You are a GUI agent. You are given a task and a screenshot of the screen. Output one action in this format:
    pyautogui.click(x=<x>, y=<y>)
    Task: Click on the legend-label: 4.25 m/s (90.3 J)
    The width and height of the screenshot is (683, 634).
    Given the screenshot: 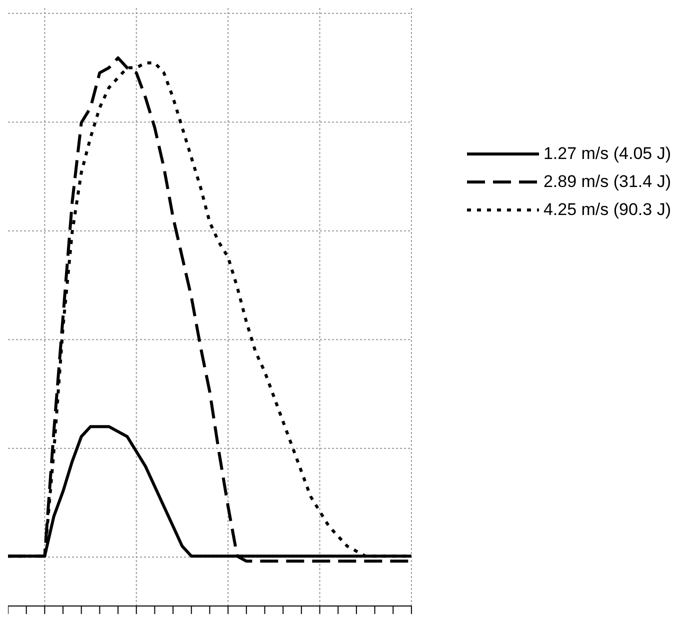 What is the action you would take?
    pyautogui.click(x=607, y=210)
    